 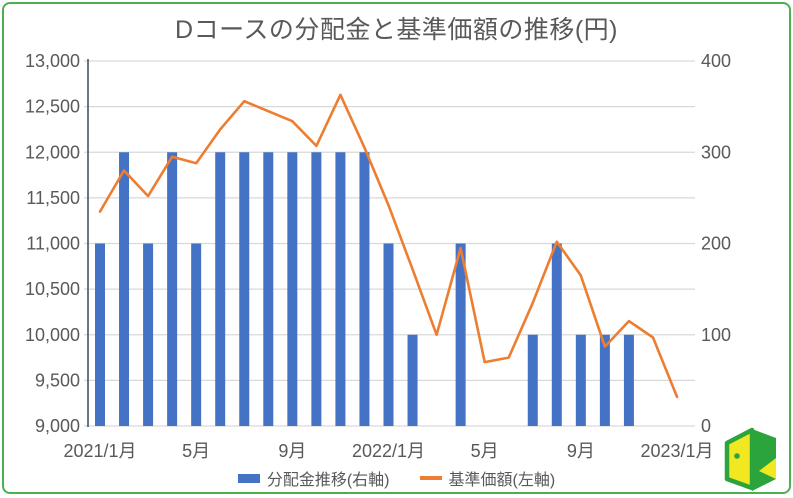 I want to click on bar-2022/10, so click(x=604, y=380).